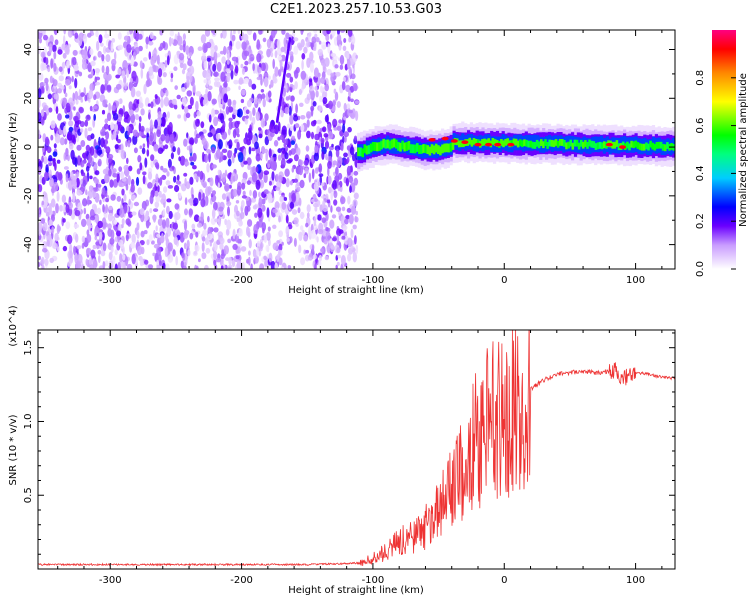 The height and width of the screenshot is (600, 750). What do you see at coordinates (28, 495) in the screenshot?
I see `line-y-tick-label: 0.5` at bounding box center [28, 495].